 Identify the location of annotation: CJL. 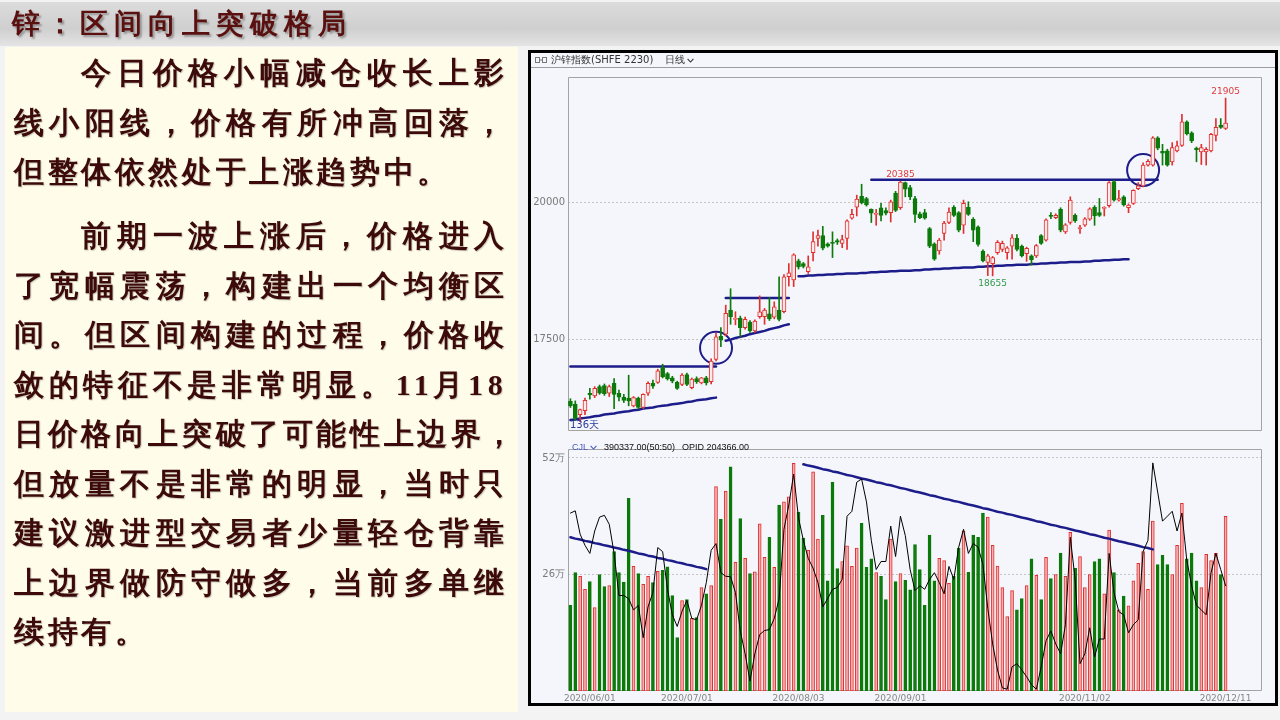
(580, 447).